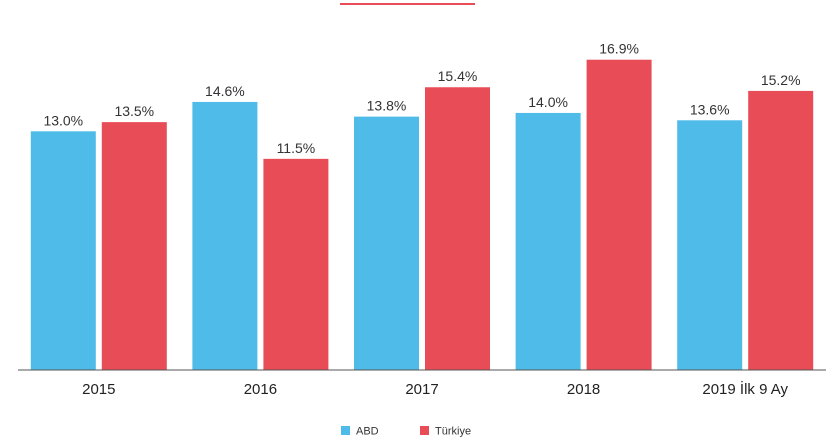 The height and width of the screenshot is (447, 833). What do you see at coordinates (548, 102) in the screenshot?
I see `data-label-abd-3: 14.0%` at bounding box center [548, 102].